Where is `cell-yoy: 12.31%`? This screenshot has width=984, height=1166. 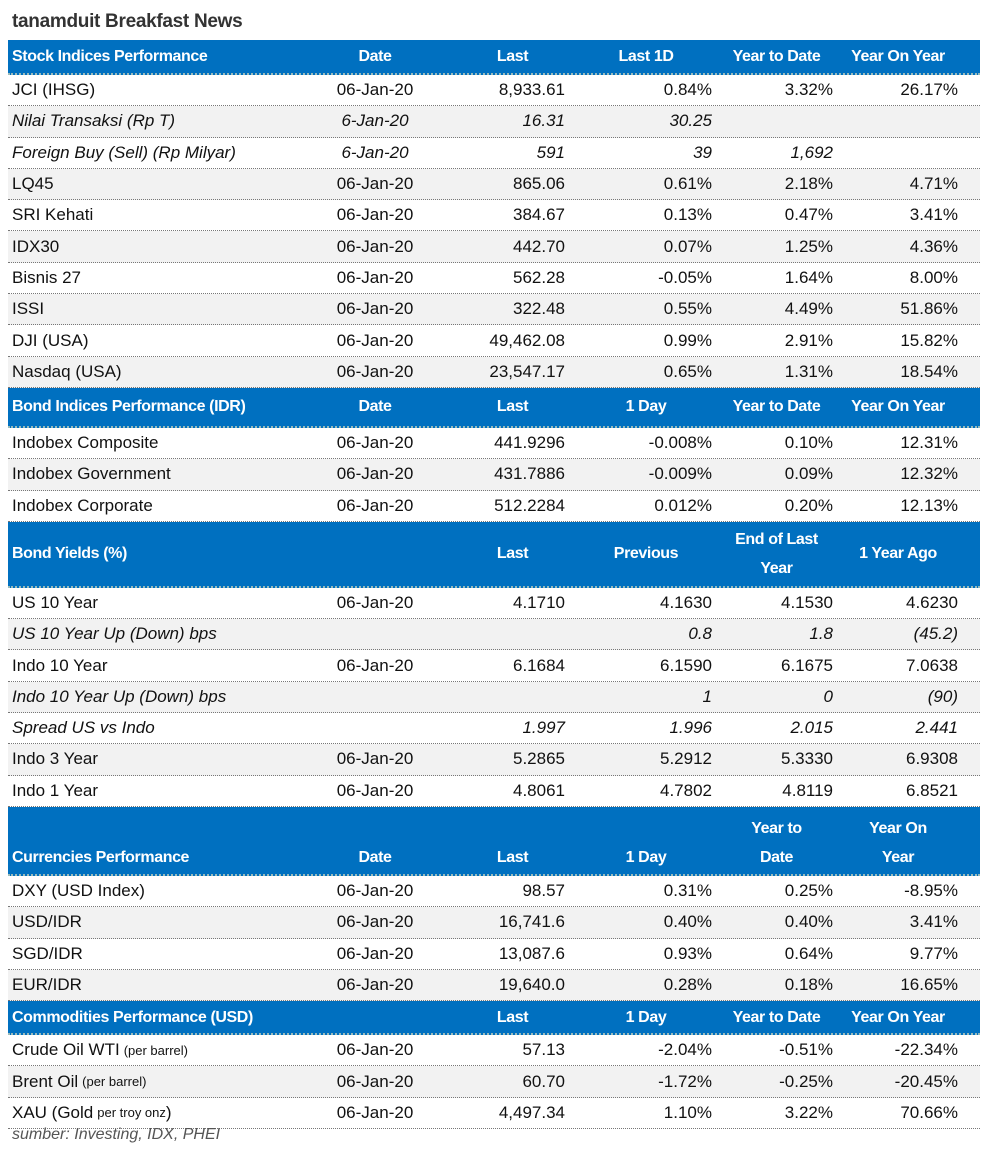
cell-yoy: 12.31% is located at coordinates (929, 443).